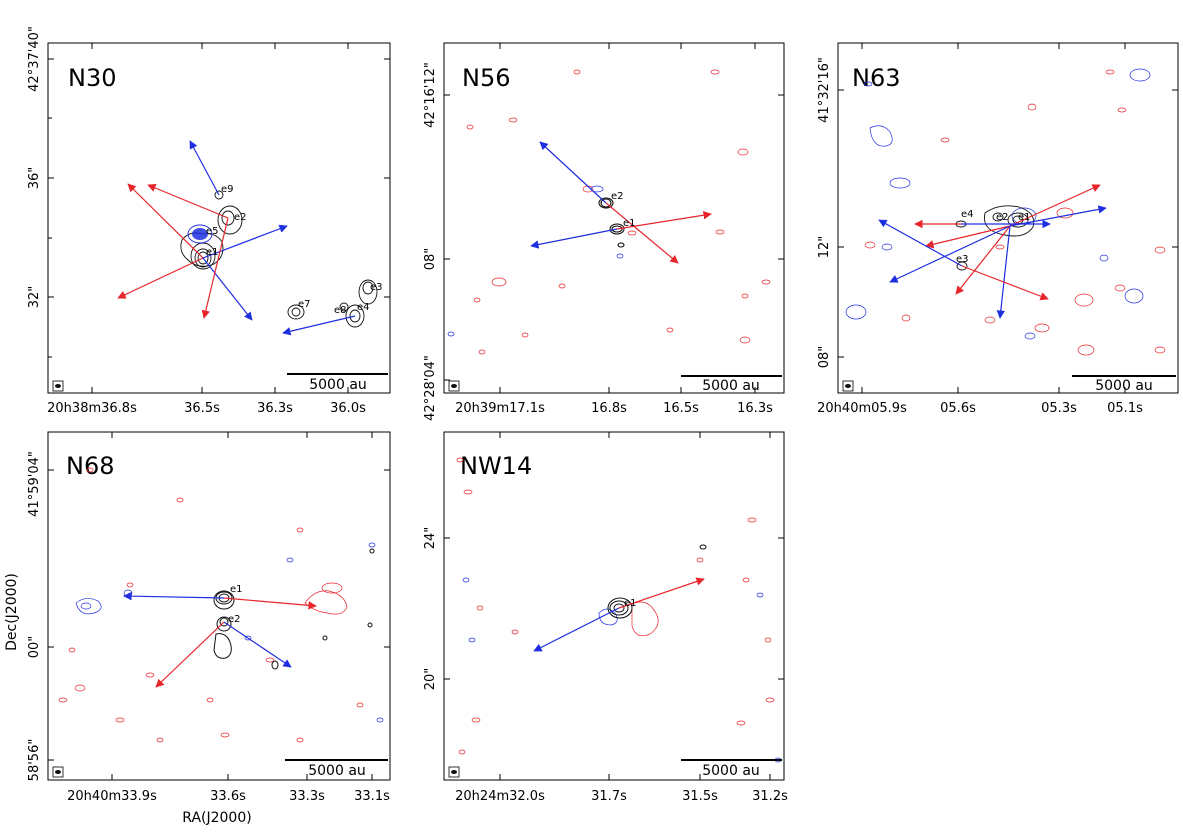 The height and width of the screenshot is (832, 1183). Describe the element at coordinates (862, 408) in the screenshot. I see `ra-tick-label: 20h40m05.9s` at that location.